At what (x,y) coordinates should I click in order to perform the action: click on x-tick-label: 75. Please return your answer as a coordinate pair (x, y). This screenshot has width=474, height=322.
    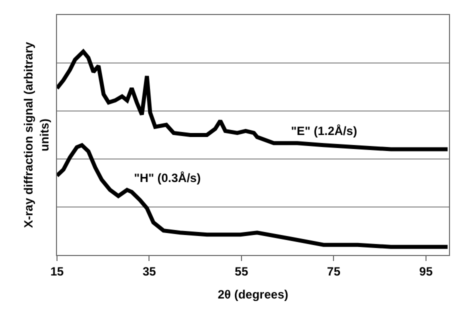
    Looking at the image, I should click on (334, 271).